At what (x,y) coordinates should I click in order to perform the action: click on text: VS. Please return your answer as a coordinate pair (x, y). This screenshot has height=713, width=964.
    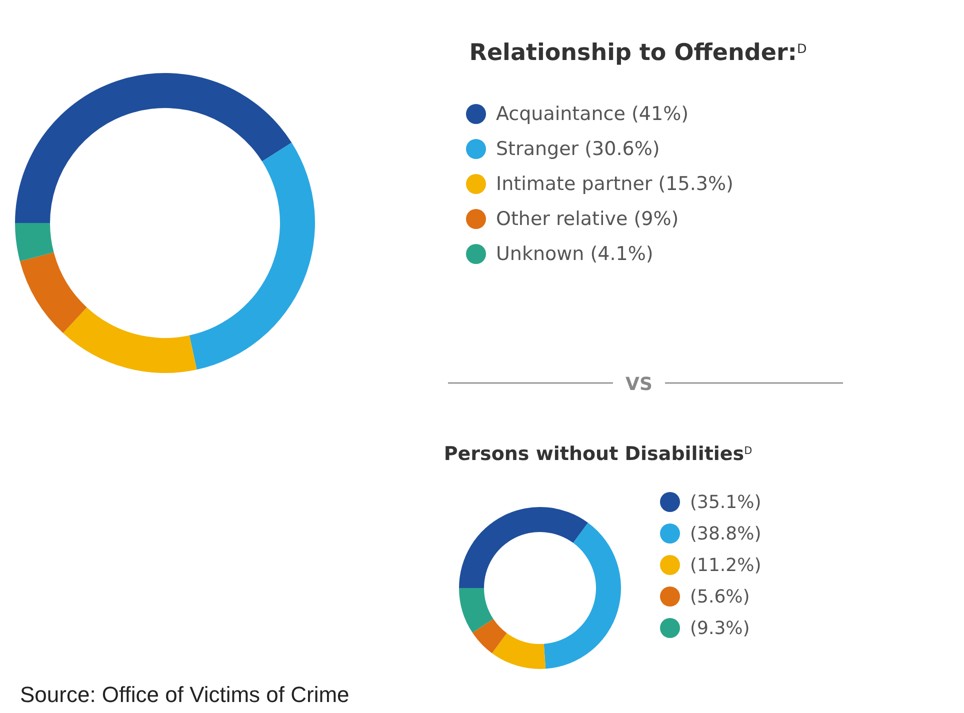
    Looking at the image, I should click on (639, 384).